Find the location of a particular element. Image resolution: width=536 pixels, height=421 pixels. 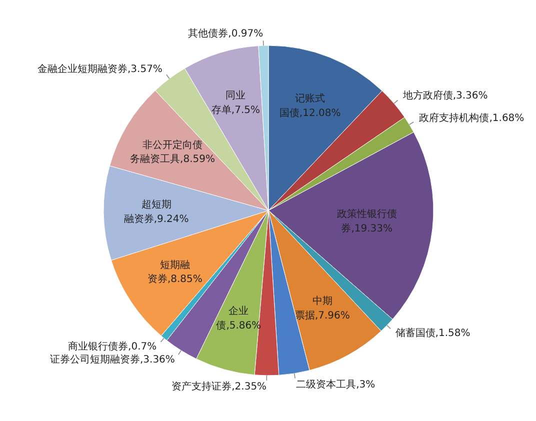

slice-label: 政策性银行债券,19.33% is located at coordinates (366, 221).